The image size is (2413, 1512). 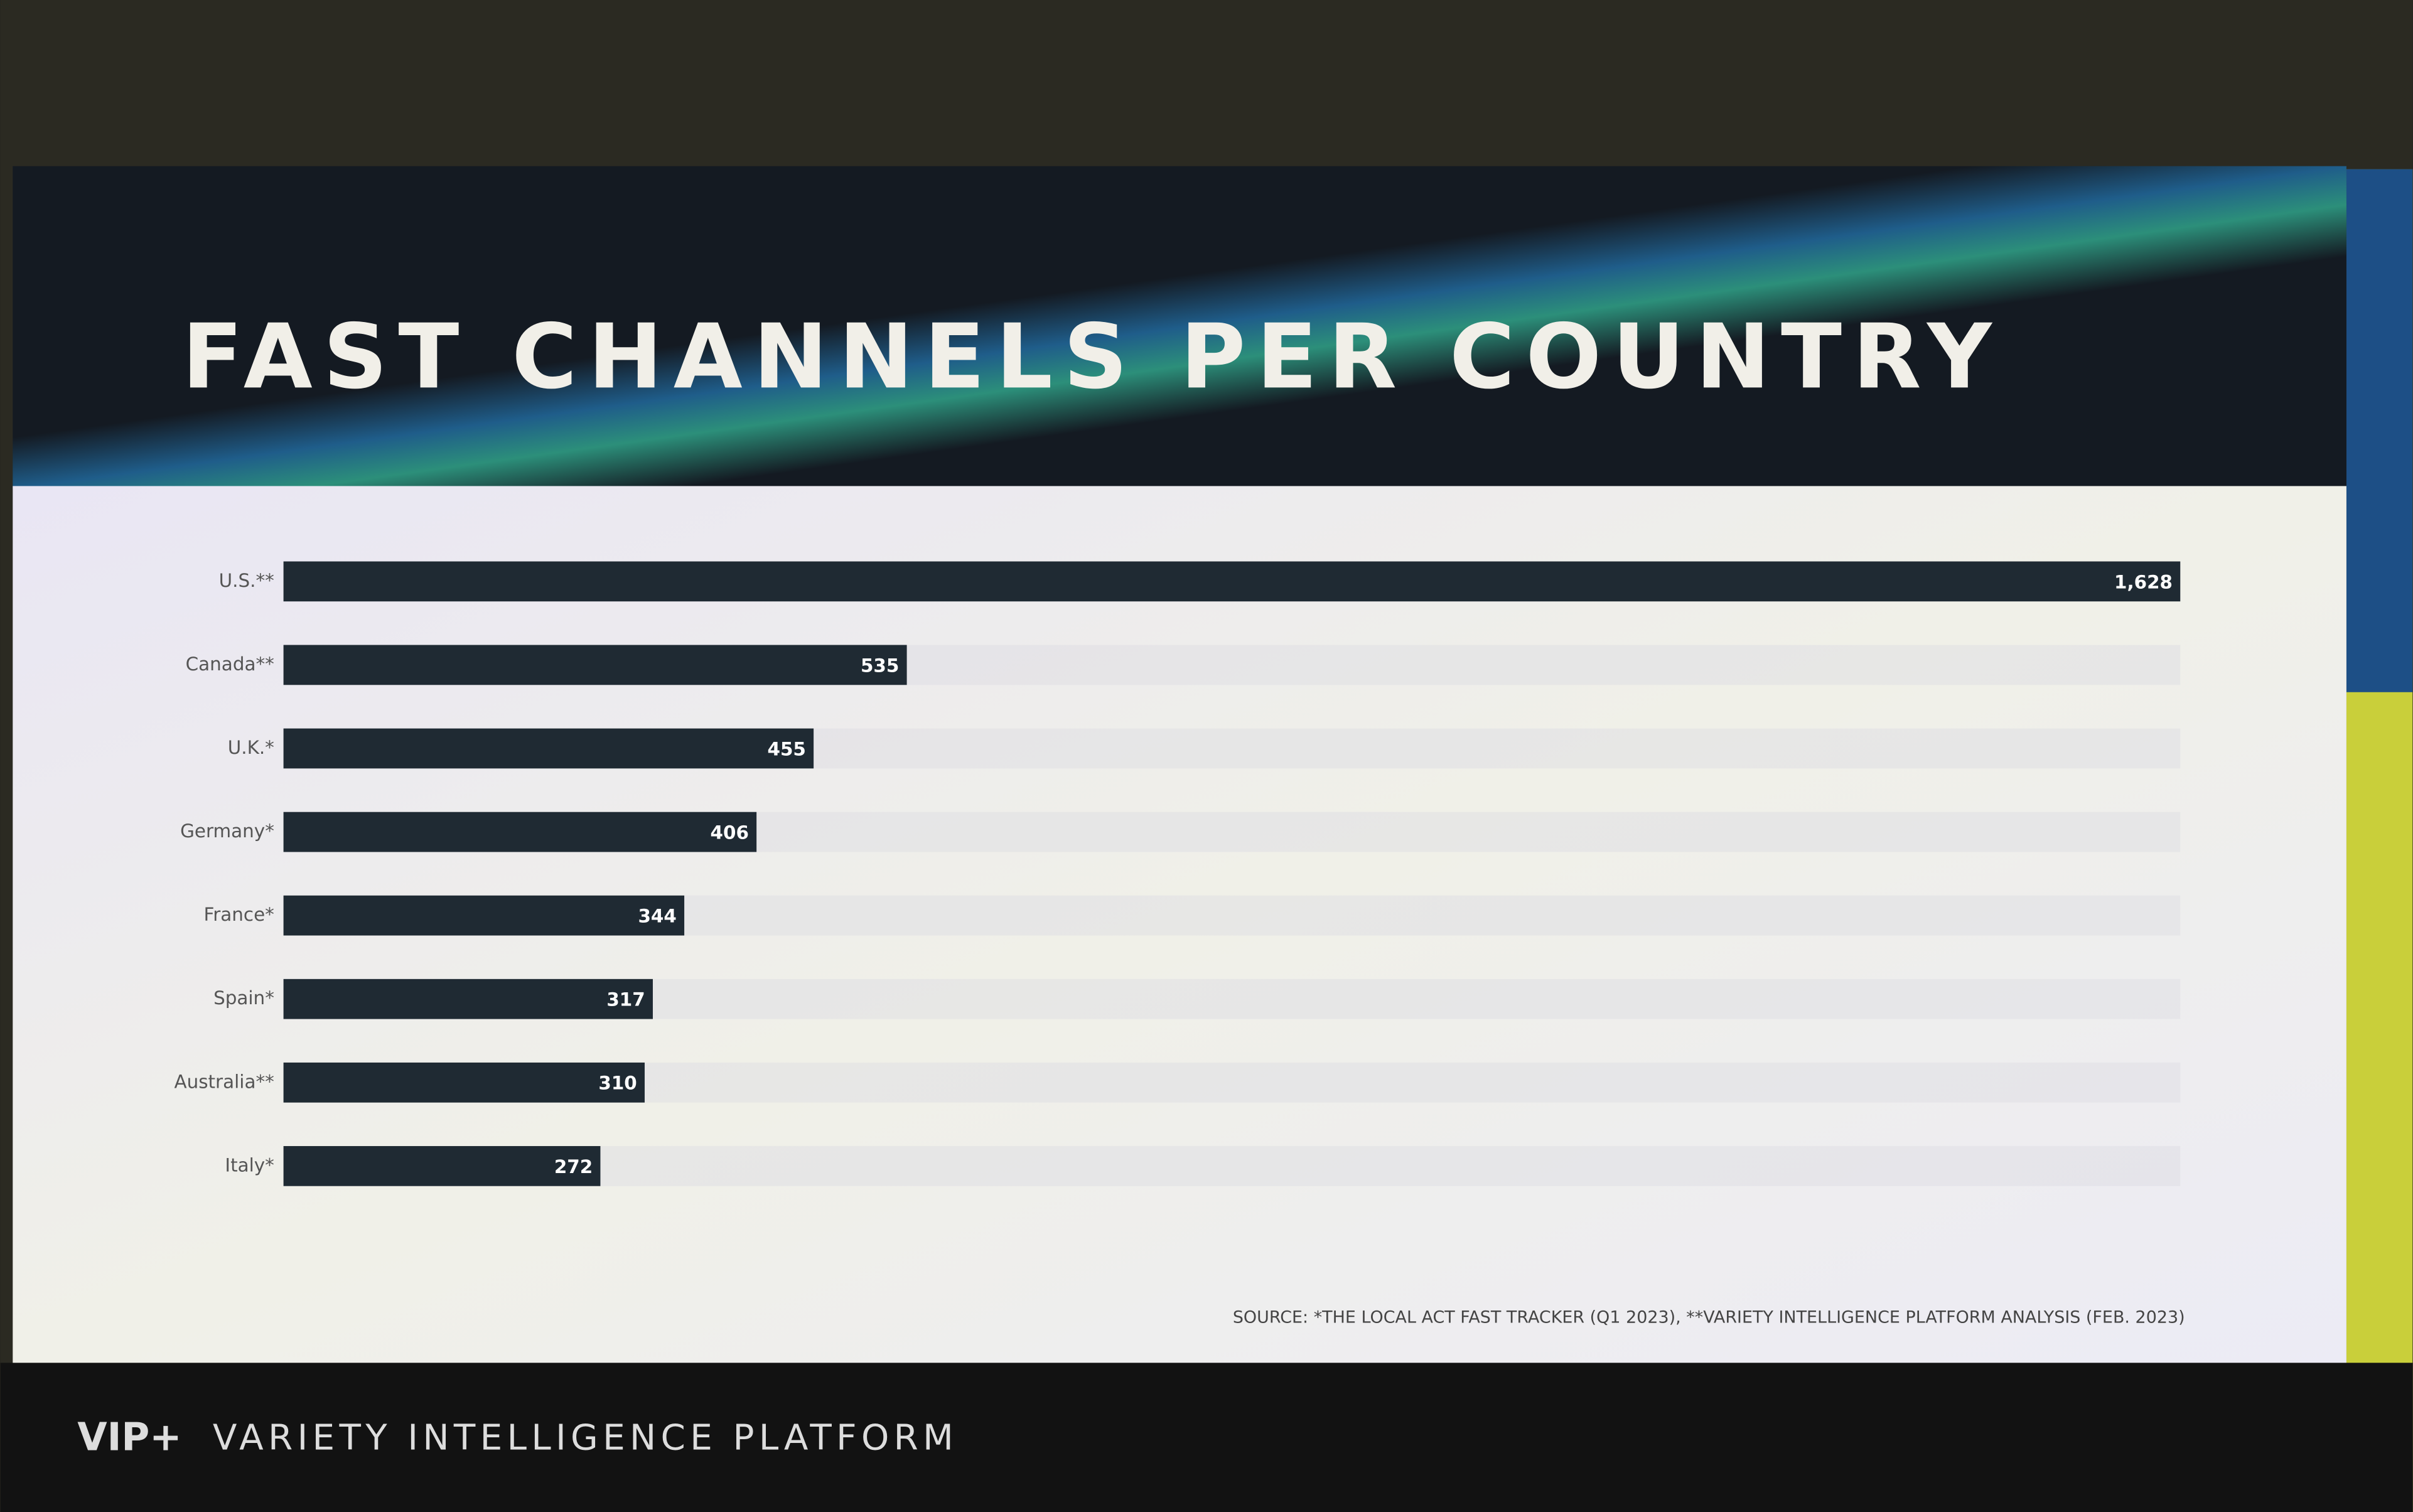 What do you see at coordinates (625, 1000) in the screenshot?
I see `value-label: 317` at bounding box center [625, 1000].